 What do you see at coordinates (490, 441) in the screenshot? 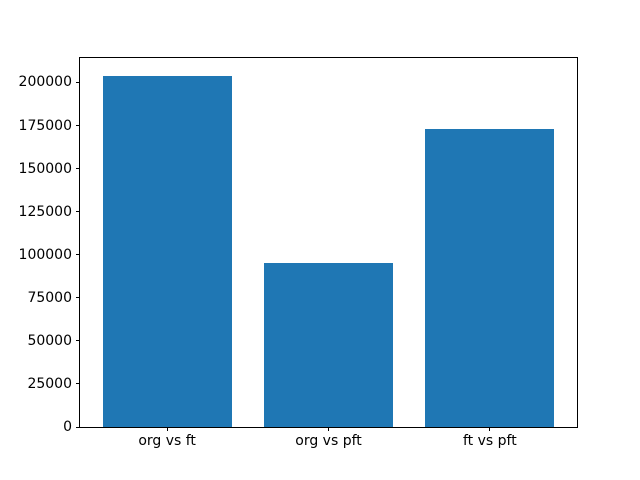
I see `x-tick-label: ft vs pft` at bounding box center [490, 441].